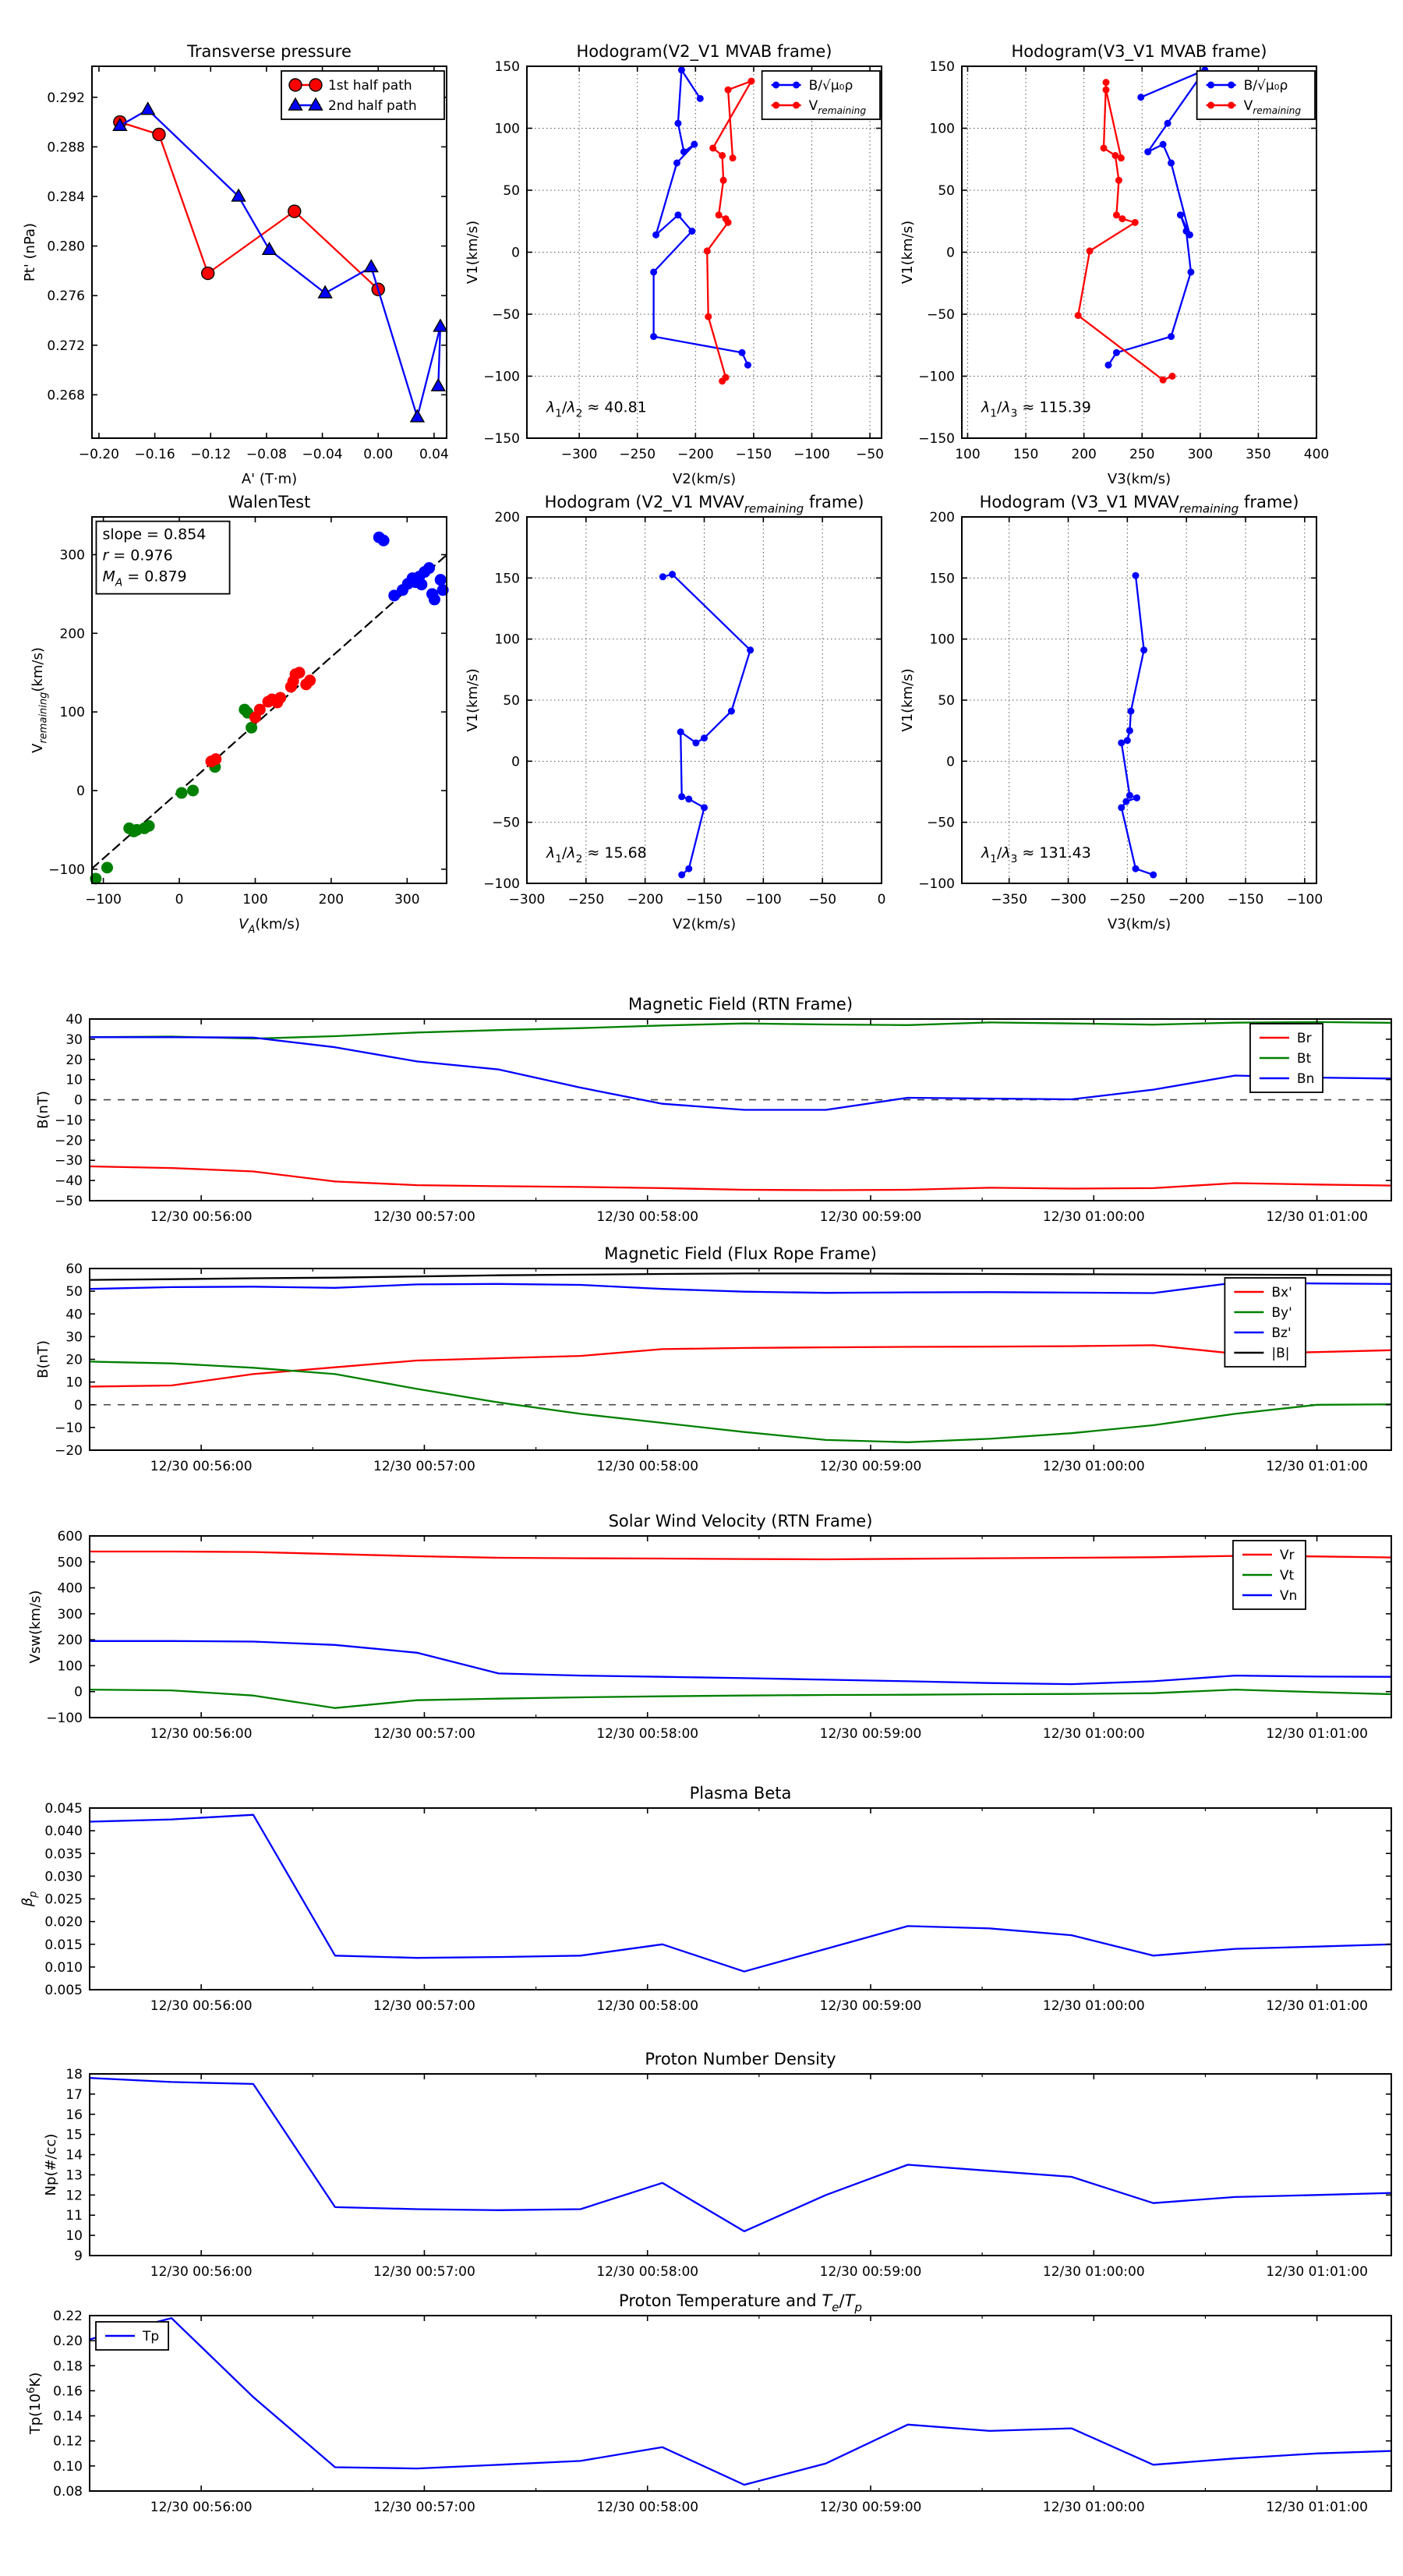 The image size is (1403, 2576). What do you see at coordinates (74, 2195) in the screenshot?
I see `svg-text: 12` at bounding box center [74, 2195].